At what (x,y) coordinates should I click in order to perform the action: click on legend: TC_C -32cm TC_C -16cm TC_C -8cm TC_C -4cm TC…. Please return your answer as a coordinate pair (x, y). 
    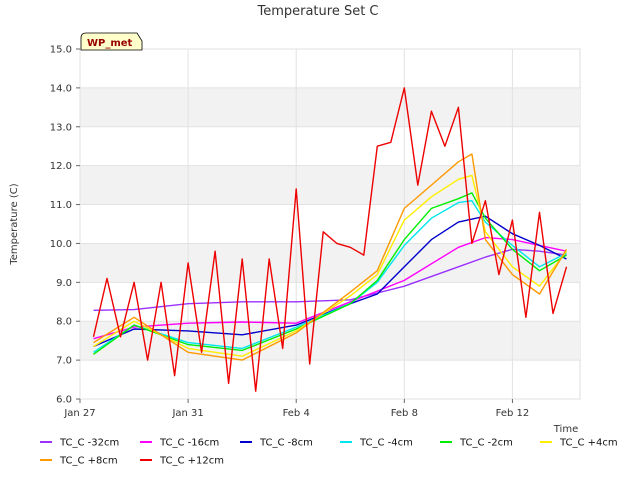
    Looking at the image, I should click on (329, 452).